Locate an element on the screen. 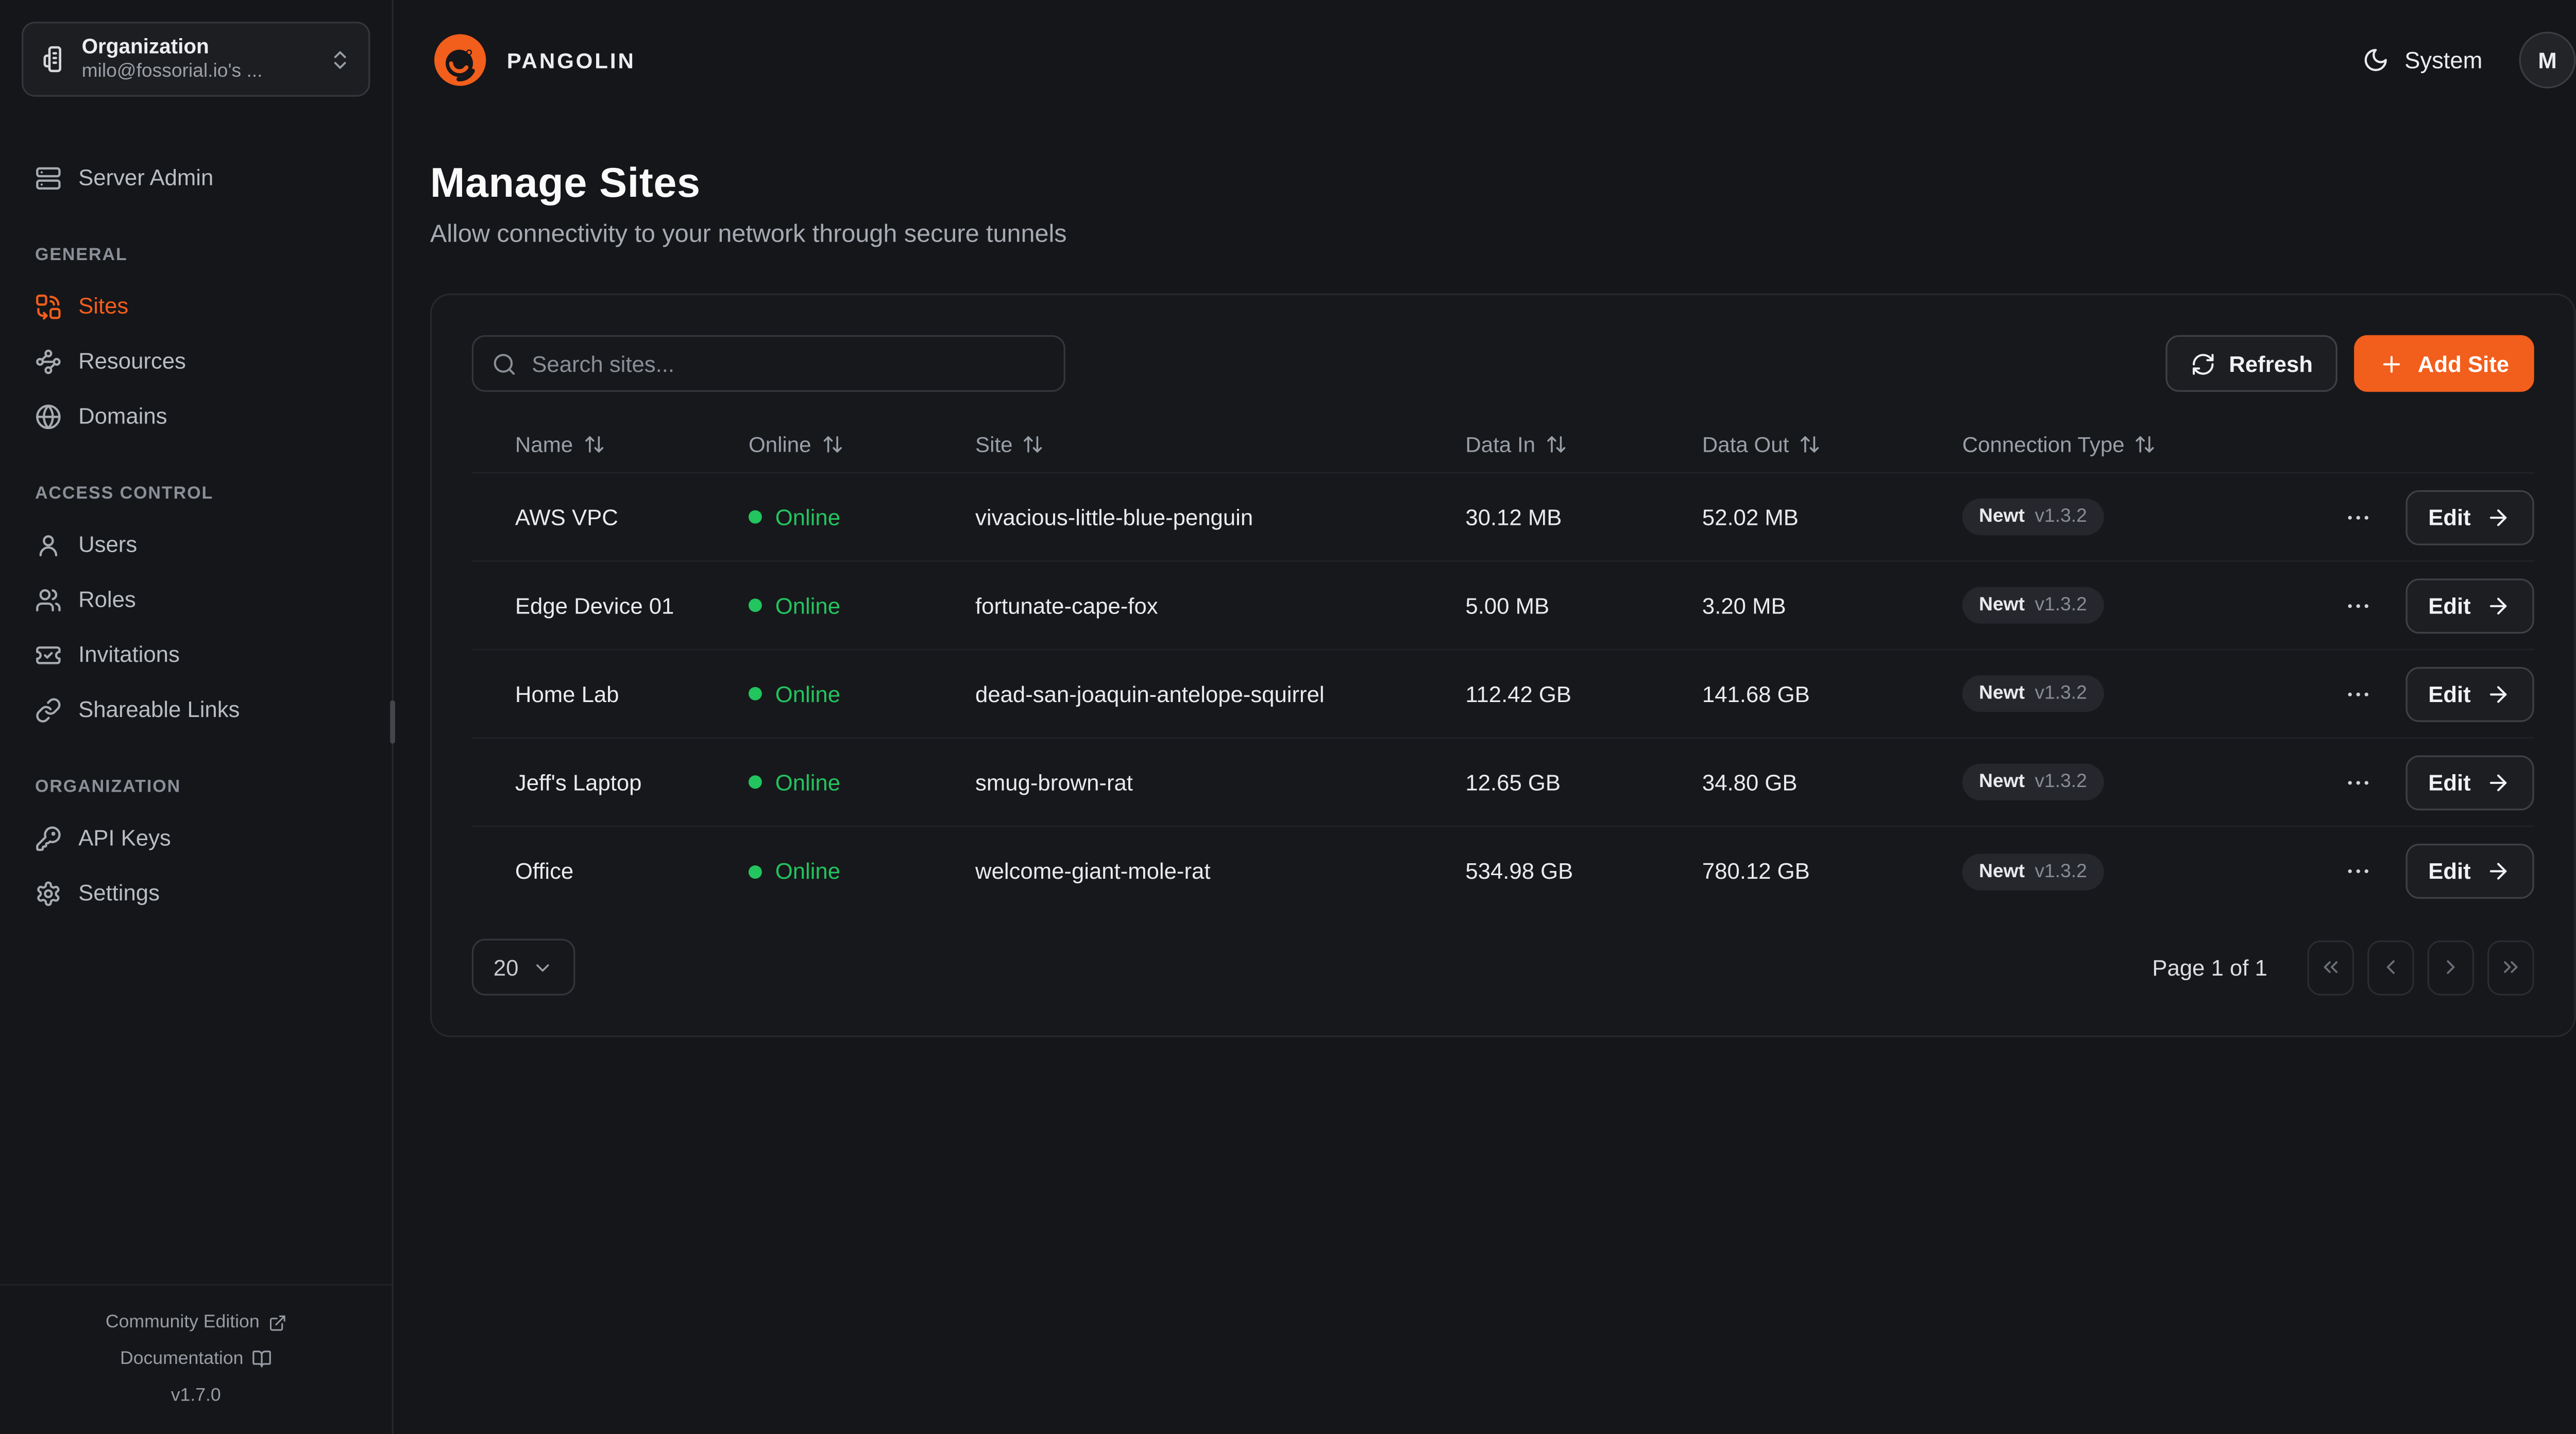 The width and height of the screenshot is (2576, 1434). data-out: 52.02 MB is located at coordinates (1750, 517).